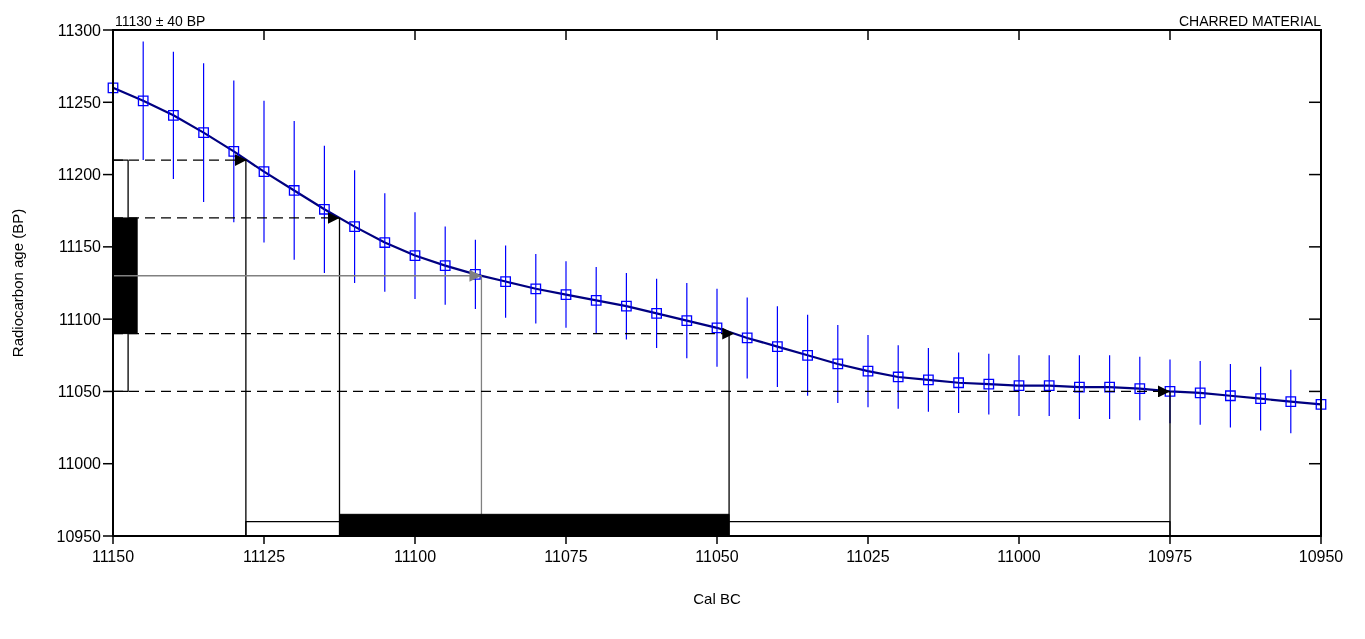  I want to click on x-tick-label: 11100, so click(415, 556).